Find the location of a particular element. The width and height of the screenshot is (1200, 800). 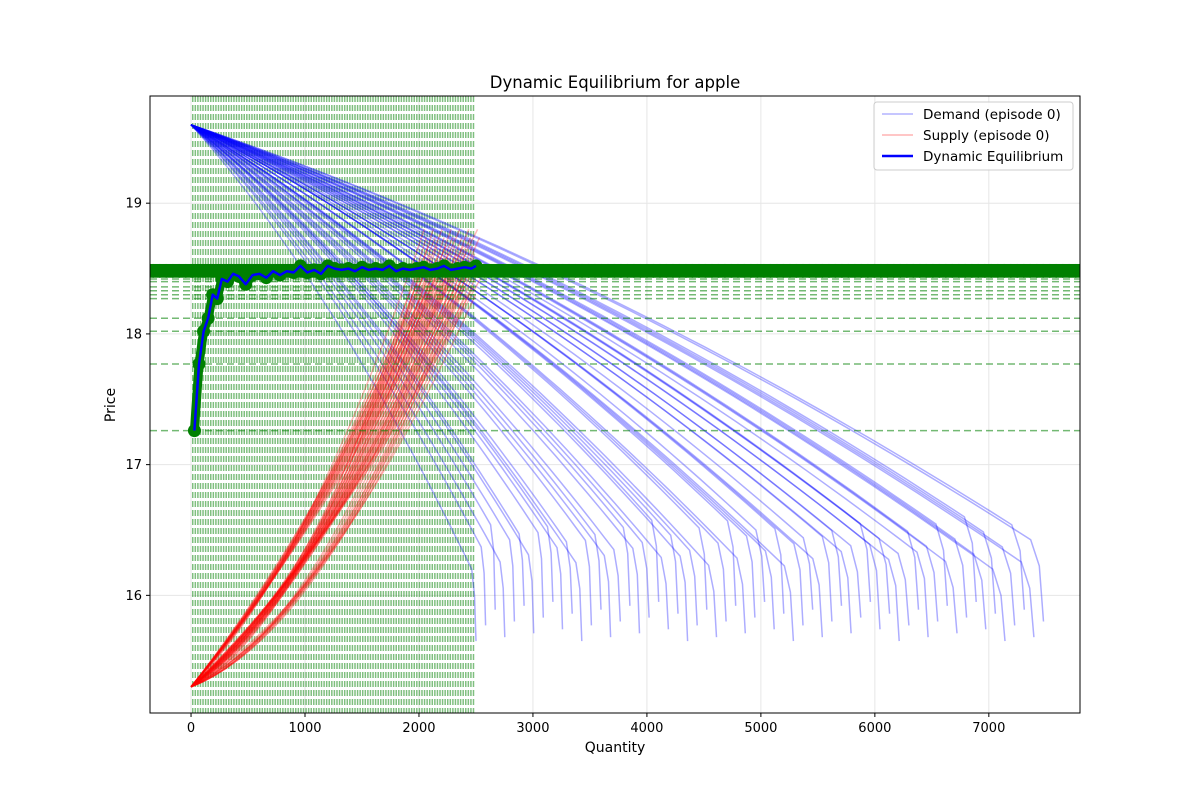

y-tick-label: 19 is located at coordinates (133, 204).